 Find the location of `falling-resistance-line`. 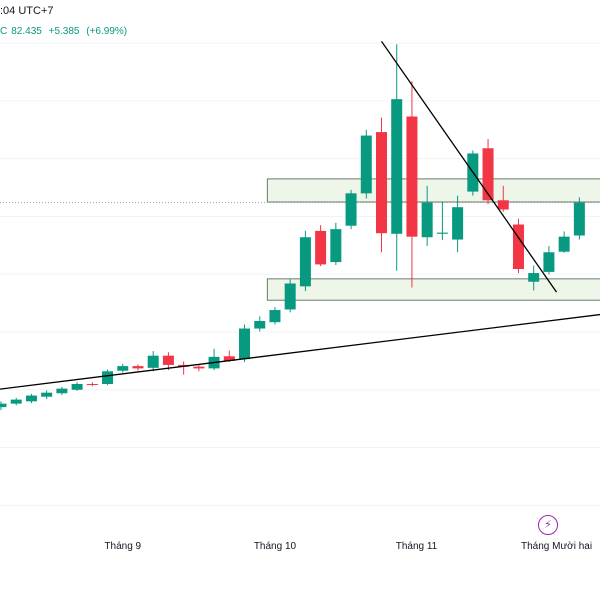

falling-resistance-line is located at coordinates (469, 167).